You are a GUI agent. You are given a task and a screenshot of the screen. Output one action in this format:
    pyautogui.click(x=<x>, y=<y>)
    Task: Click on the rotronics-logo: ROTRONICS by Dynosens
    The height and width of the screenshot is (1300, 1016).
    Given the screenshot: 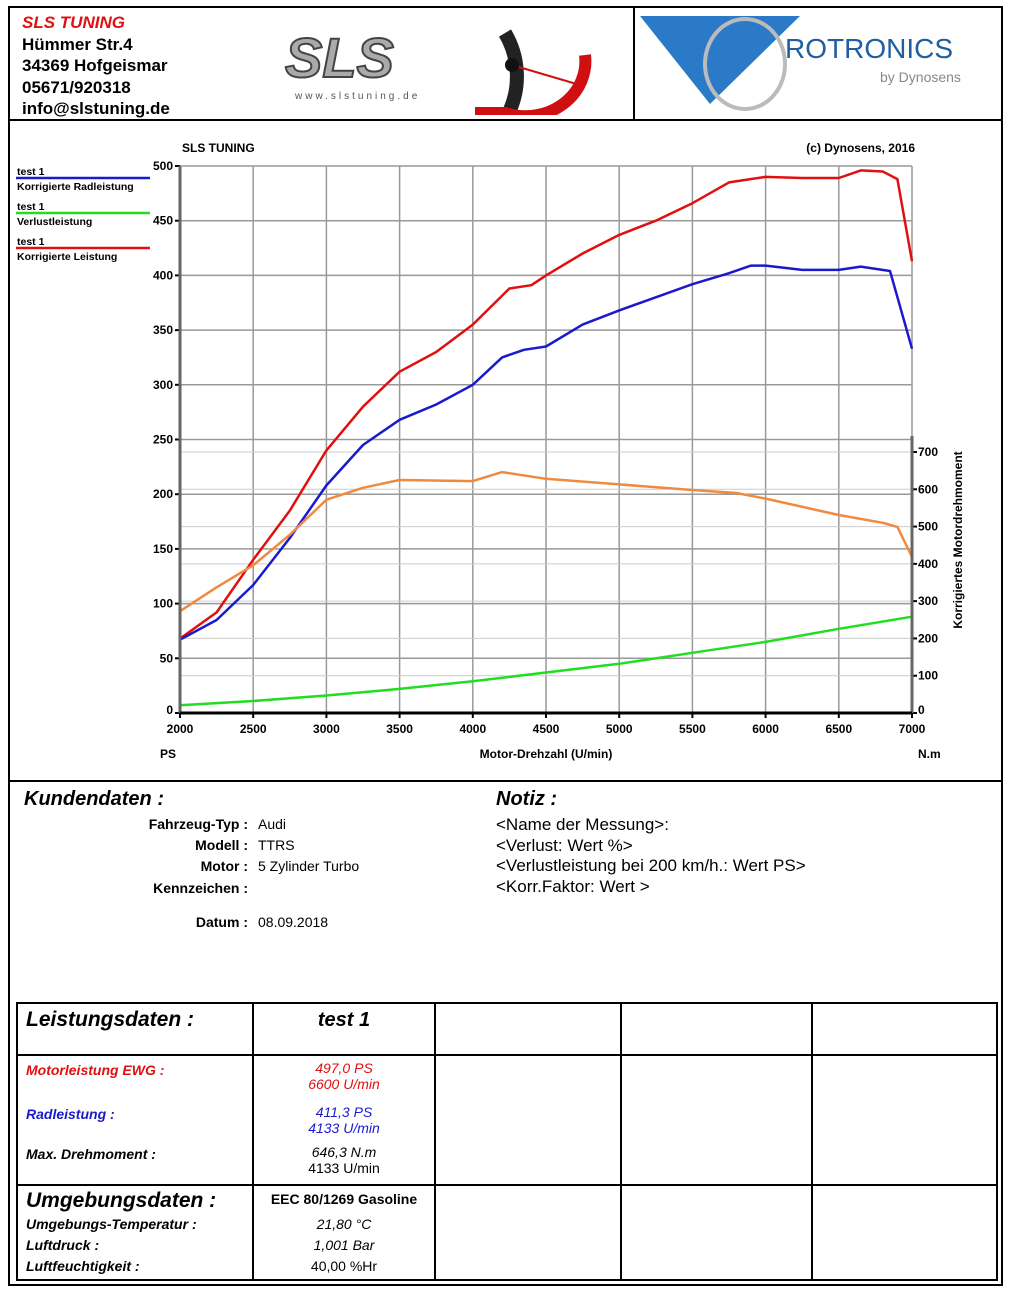 What is the action you would take?
    pyautogui.click(x=800, y=63)
    